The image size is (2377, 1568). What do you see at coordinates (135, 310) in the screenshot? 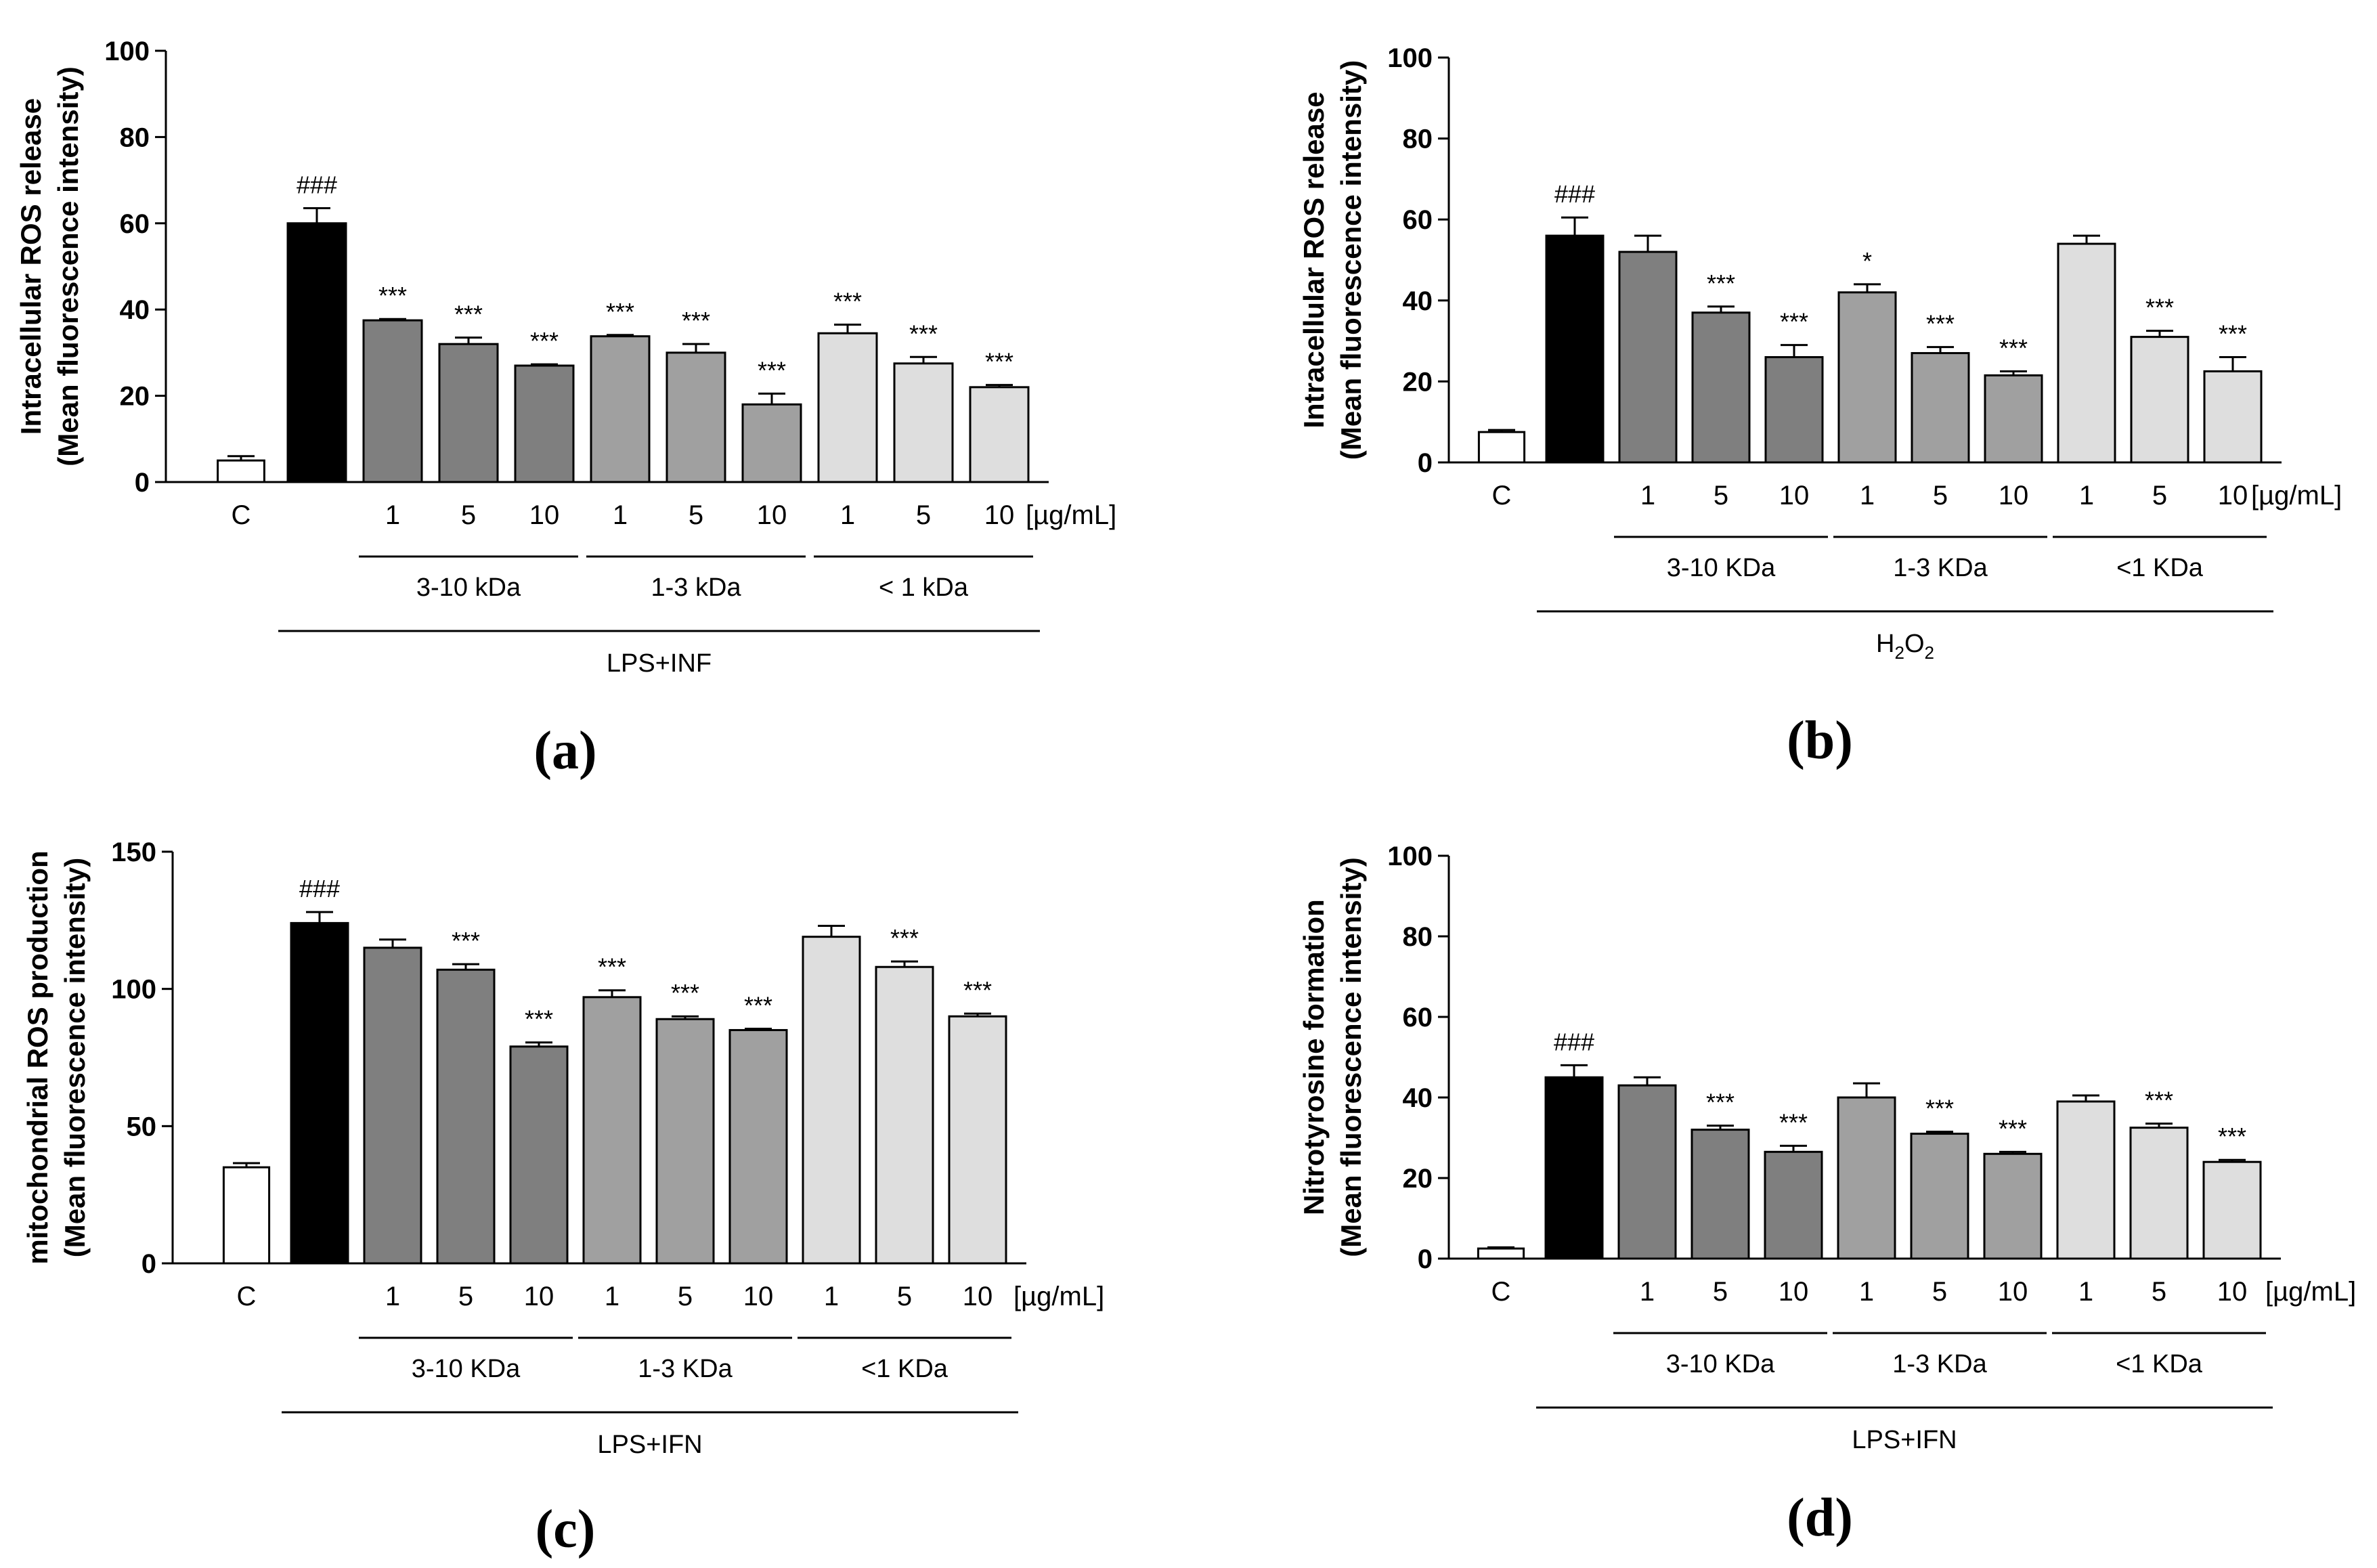
I see `y-tick-label: 40` at bounding box center [135, 310].